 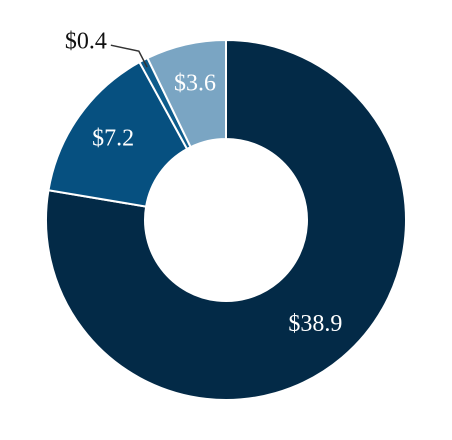 What do you see at coordinates (86, 42) in the screenshot?
I see `data-label-0-4: $0.4` at bounding box center [86, 42].